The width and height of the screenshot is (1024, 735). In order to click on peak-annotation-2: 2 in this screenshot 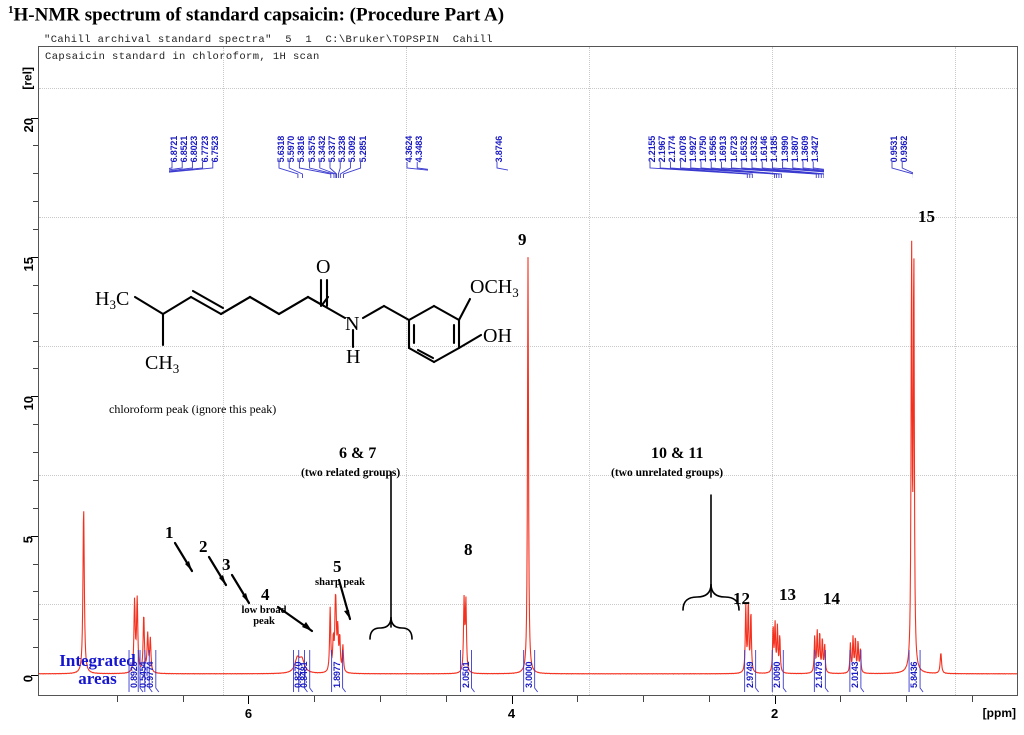, I will do `click(203, 546)`.